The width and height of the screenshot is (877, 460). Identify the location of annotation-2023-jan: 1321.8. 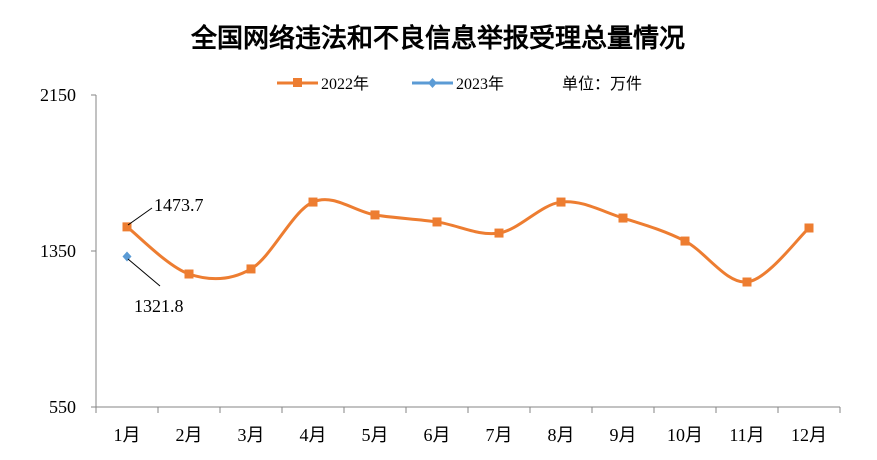
(159, 306).